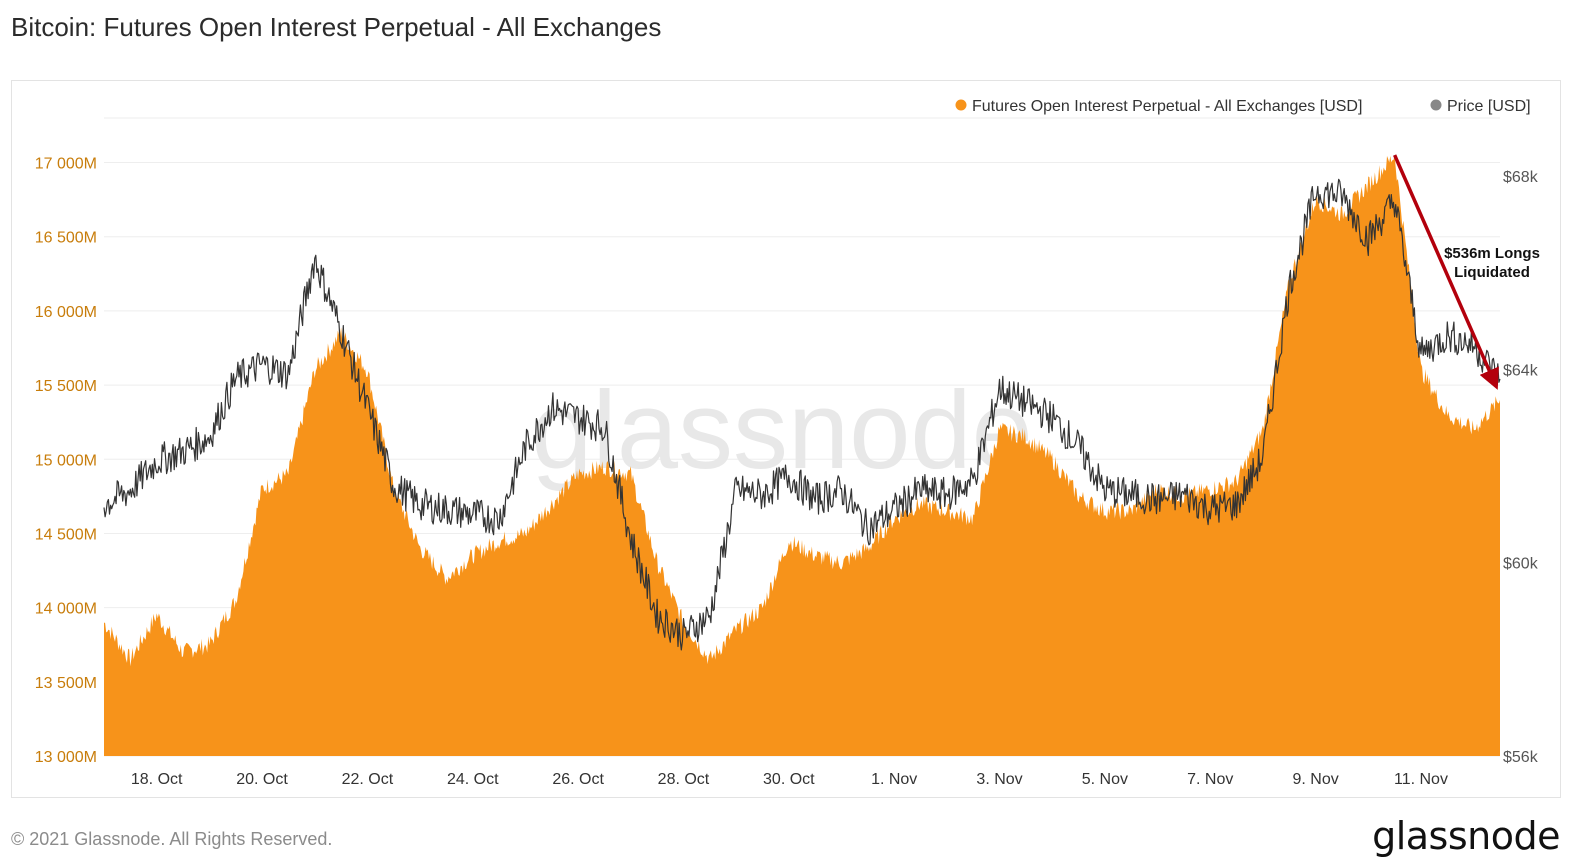 The image size is (1582, 865). What do you see at coordinates (961, 105) in the screenshot?
I see `legend-marker-open-interest` at bounding box center [961, 105].